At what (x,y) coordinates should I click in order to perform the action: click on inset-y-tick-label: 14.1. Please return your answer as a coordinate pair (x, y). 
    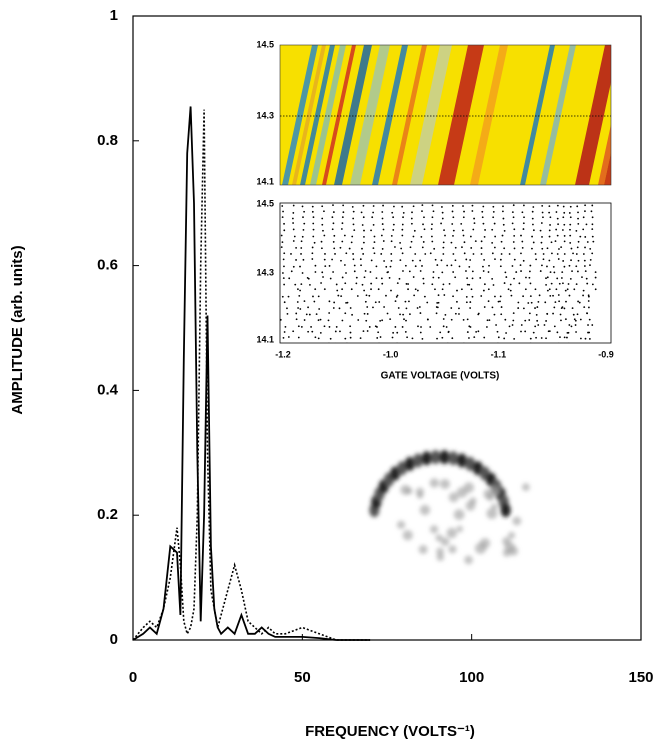
    Looking at the image, I should click on (265, 339).